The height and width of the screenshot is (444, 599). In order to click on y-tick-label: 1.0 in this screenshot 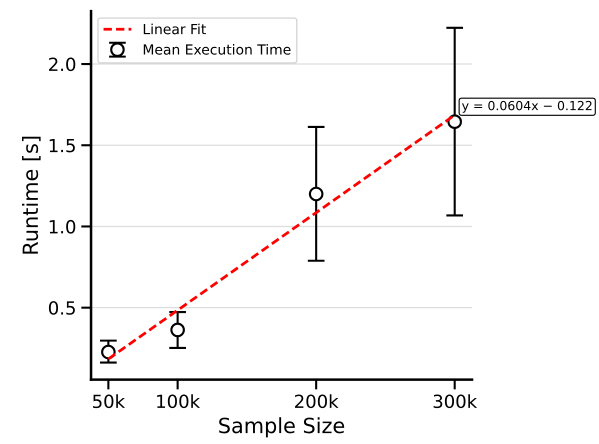, I will do `click(63, 227)`.